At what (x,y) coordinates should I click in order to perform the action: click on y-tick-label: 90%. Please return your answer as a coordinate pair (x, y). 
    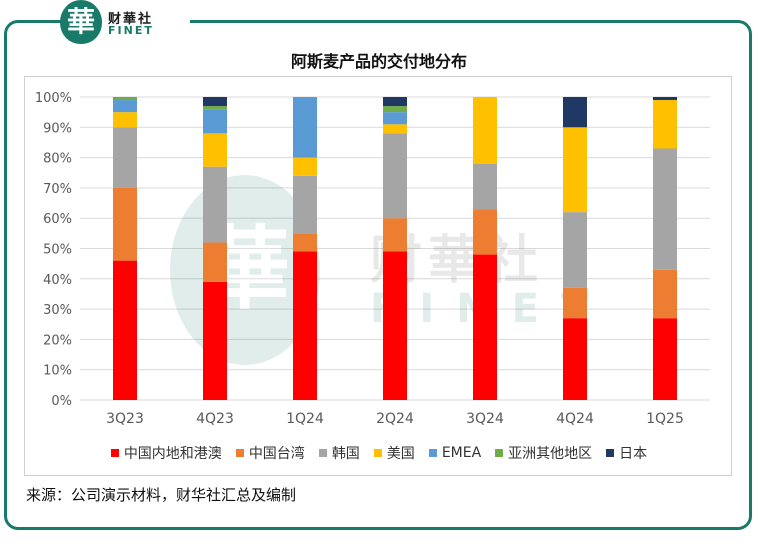
    Looking at the image, I should click on (57, 128).